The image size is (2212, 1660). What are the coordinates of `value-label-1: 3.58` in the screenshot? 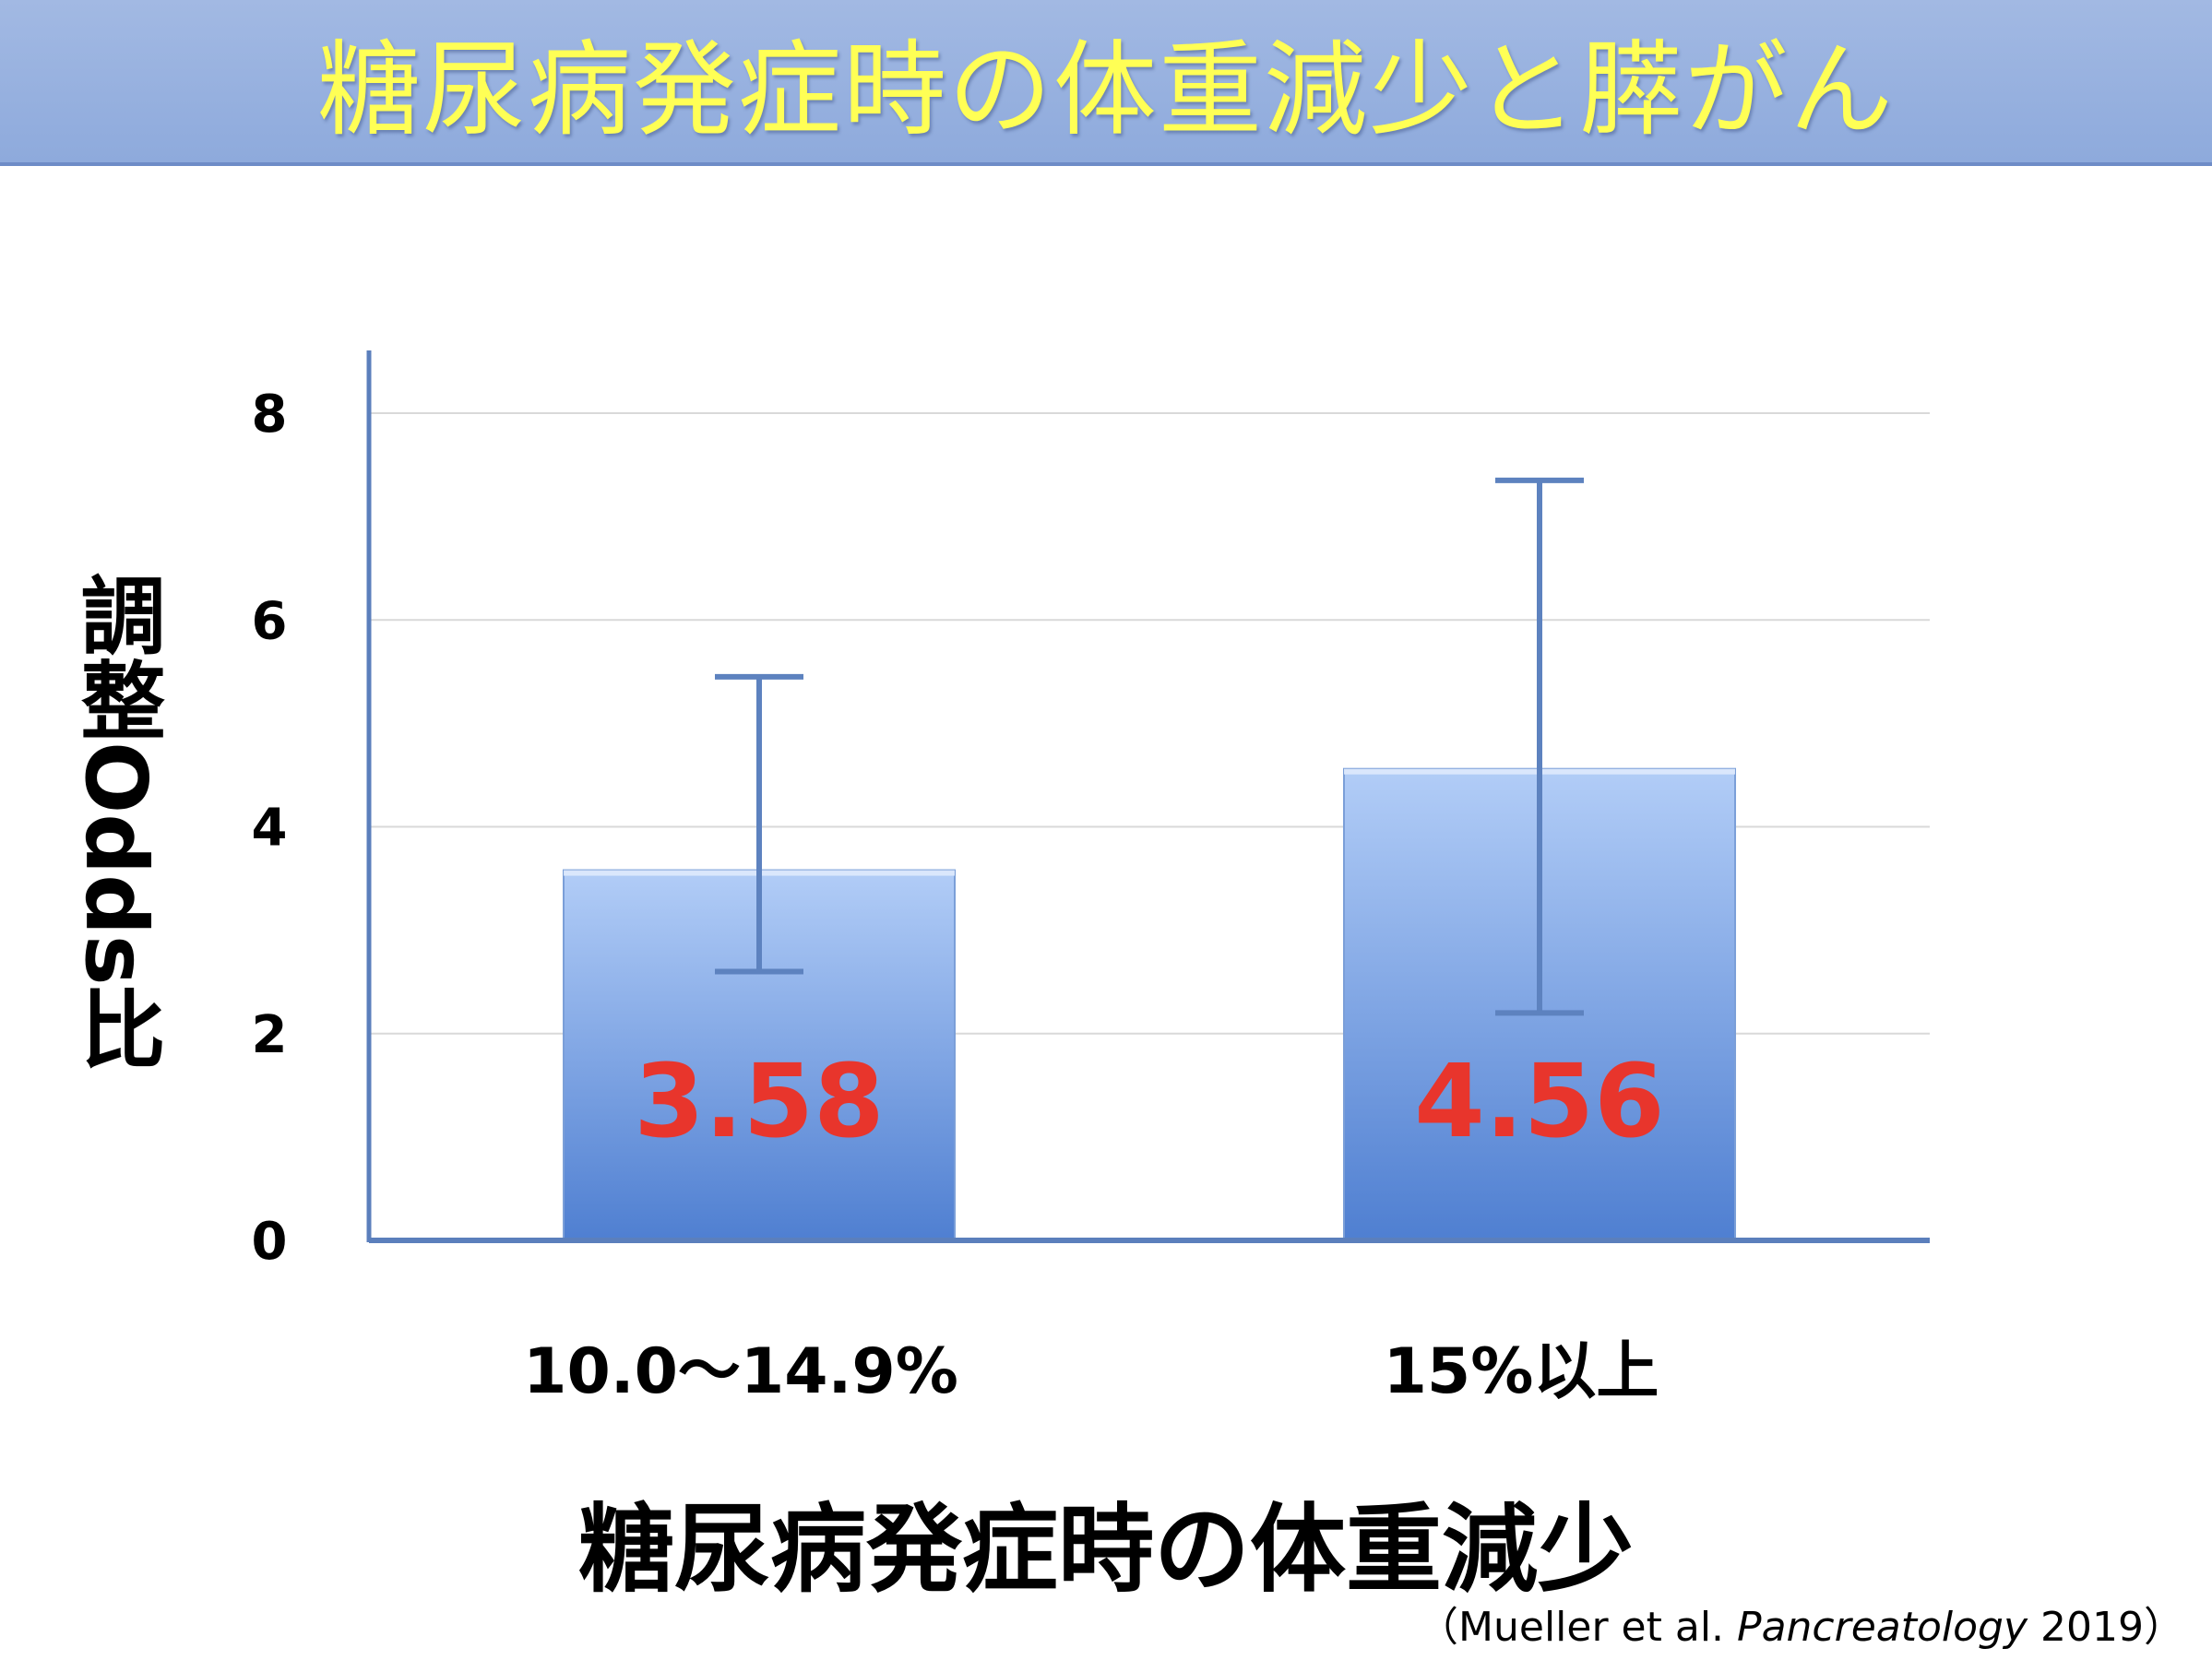 It's located at (759, 1101).